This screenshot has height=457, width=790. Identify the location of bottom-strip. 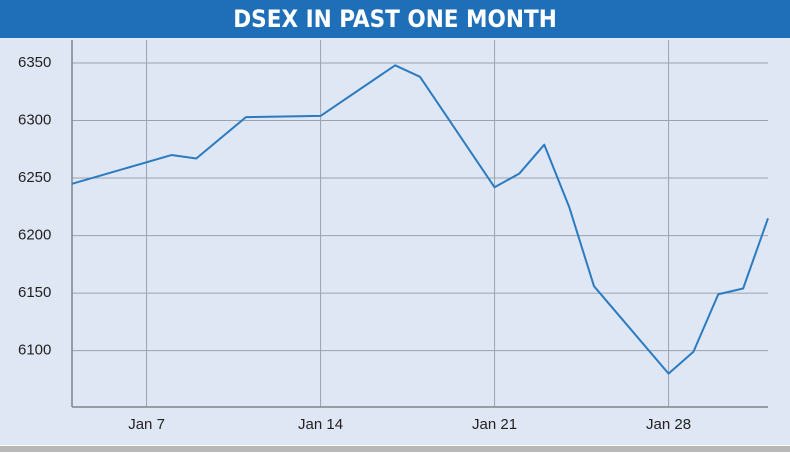
(395, 449).